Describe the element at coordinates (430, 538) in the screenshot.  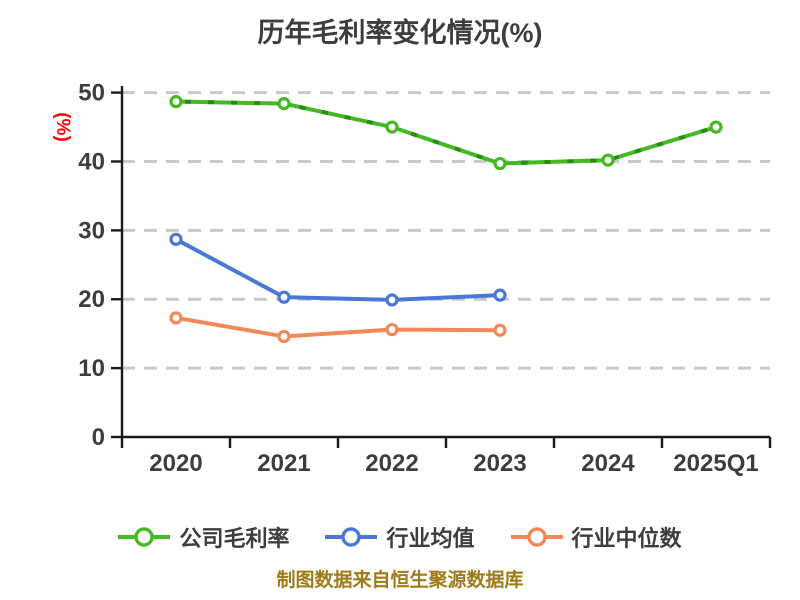
I see `legend-label-industry-mean: 行业均值` at that location.